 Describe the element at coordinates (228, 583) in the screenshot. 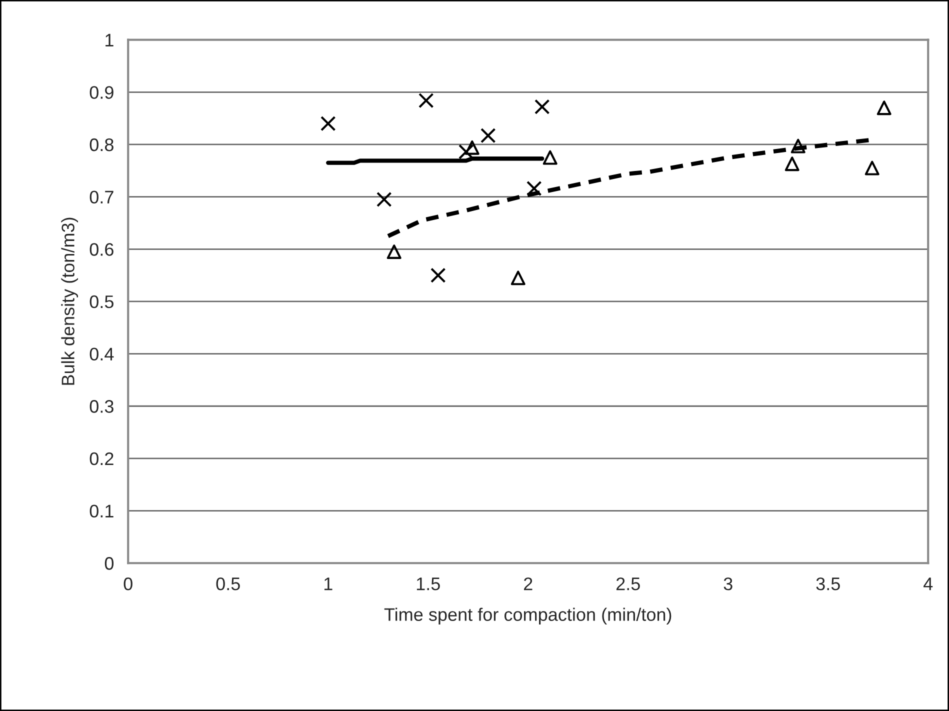

I see `x-tick-label: 0.5` at that location.